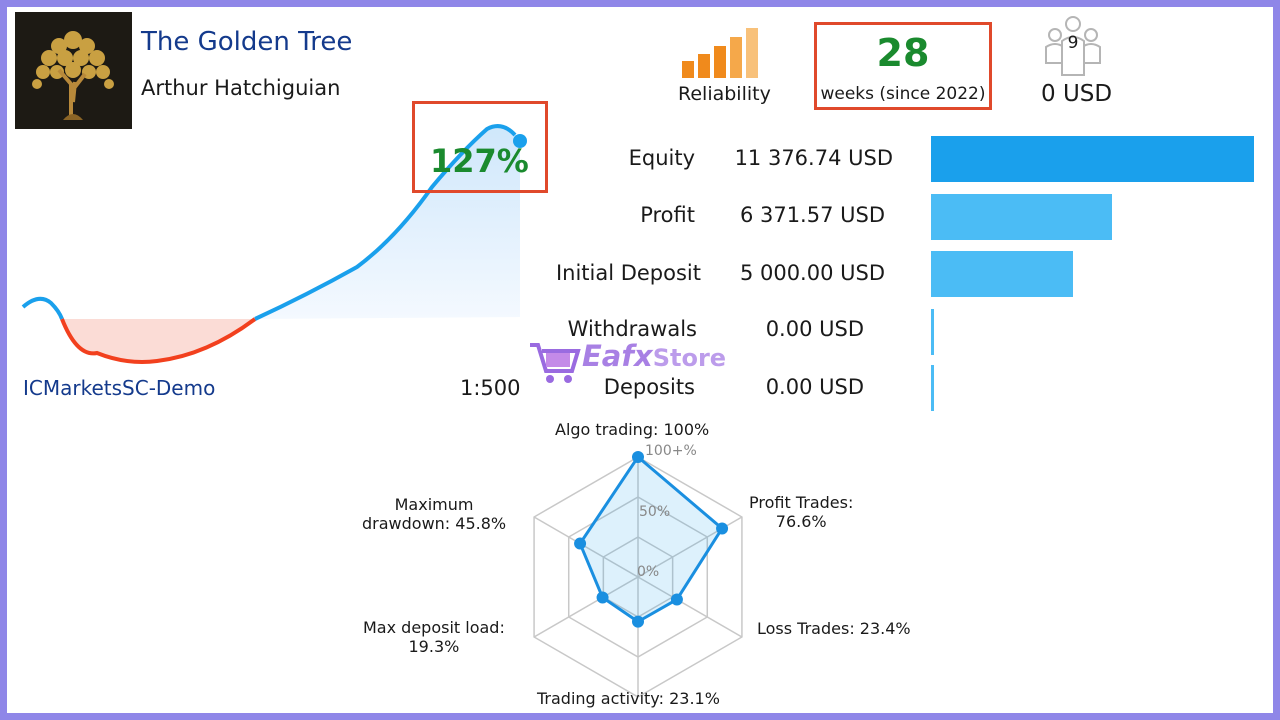 This screenshot has width=1280, height=720. I want to click on radar-label-max-drawdown: Maximum drawdown: 45.8%, so click(434, 514).